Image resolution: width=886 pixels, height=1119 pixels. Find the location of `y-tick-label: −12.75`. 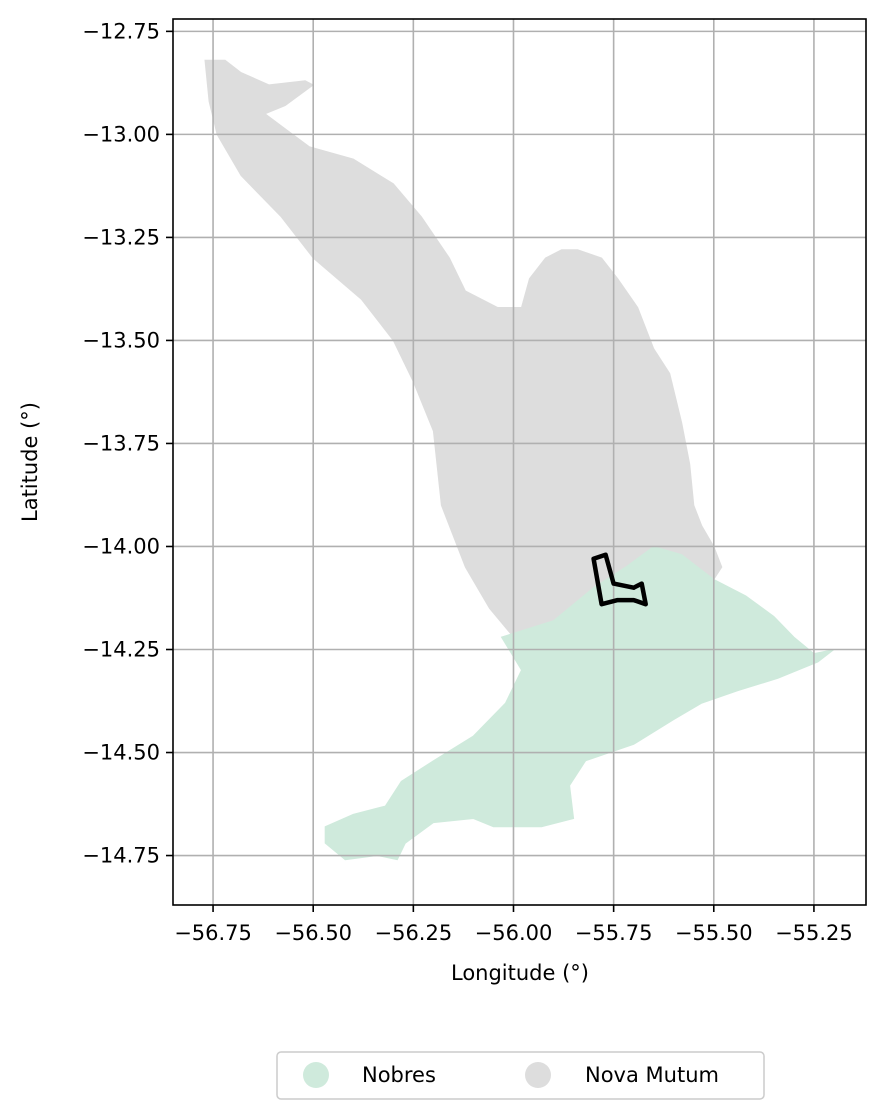

y-tick-label: −12.75 is located at coordinates (121, 31).